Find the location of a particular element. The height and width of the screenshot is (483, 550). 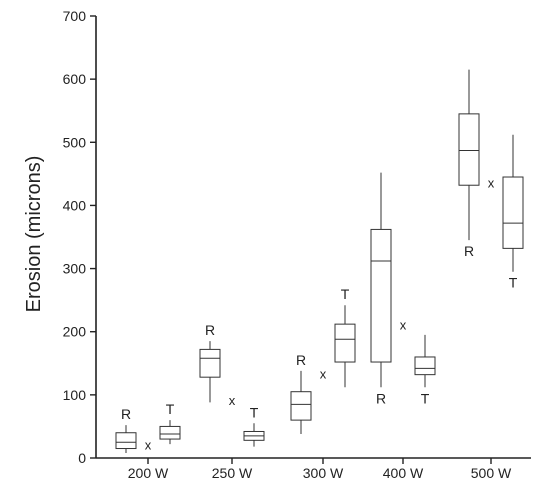

y-axis-label: Erosion (microns) is located at coordinates (34, 234).